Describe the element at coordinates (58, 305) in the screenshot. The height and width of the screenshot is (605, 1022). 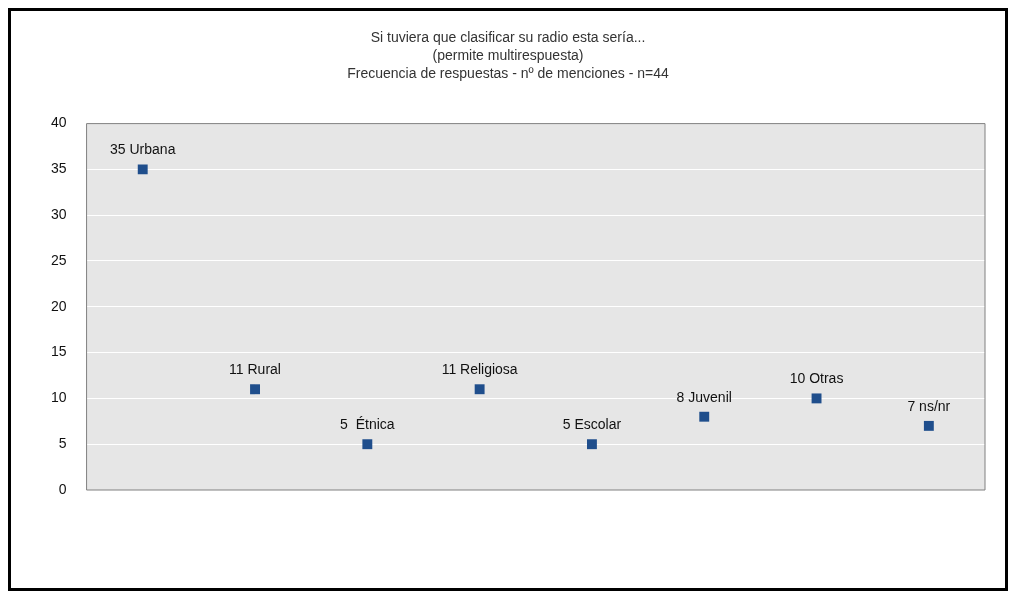
I see `y-tick-label: 20` at that location.